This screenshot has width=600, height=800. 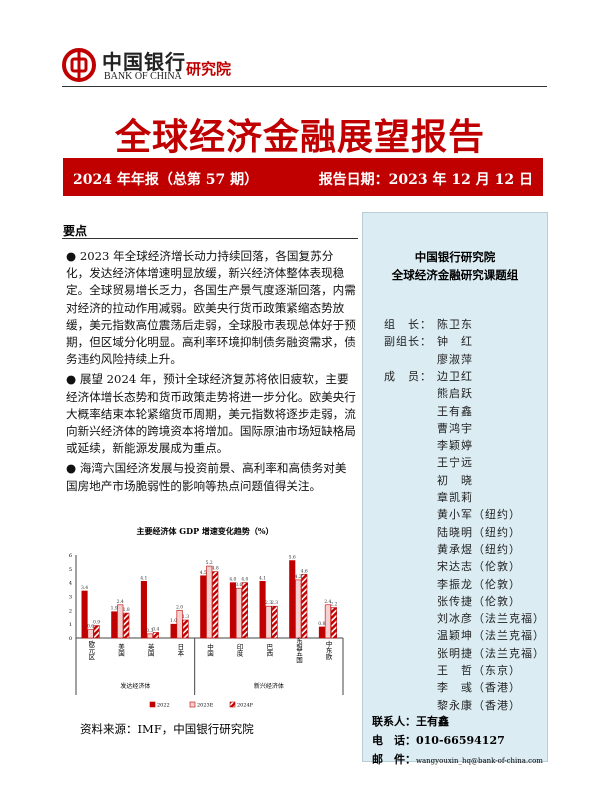 What do you see at coordinates (179, 607) in the screenshot?
I see `data-label: 2.0` at bounding box center [179, 607].